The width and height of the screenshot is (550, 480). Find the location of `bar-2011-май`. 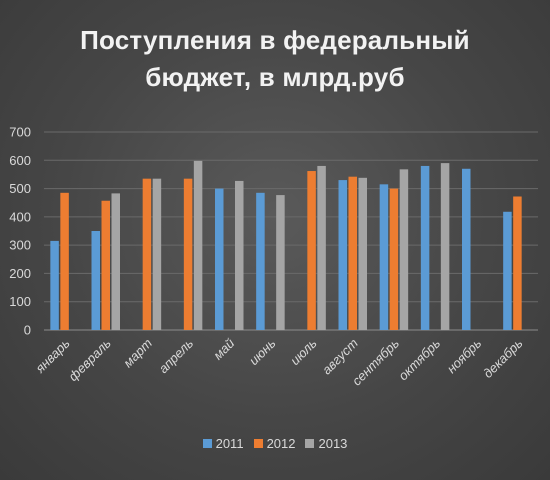

bar-2011-май is located at coordinates (219, 259).